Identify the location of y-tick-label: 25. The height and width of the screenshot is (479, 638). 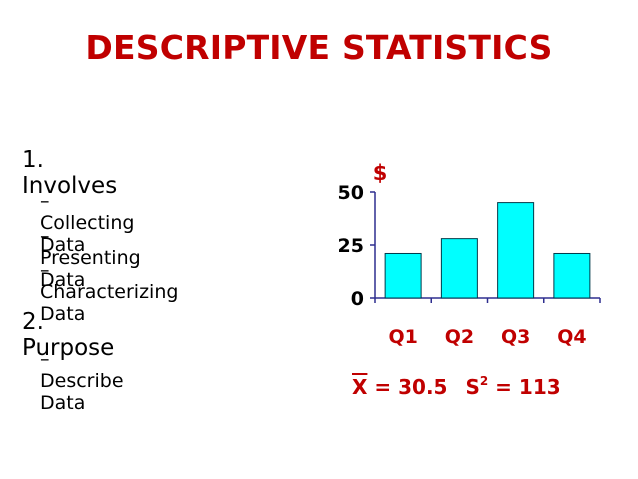
(351, 246).